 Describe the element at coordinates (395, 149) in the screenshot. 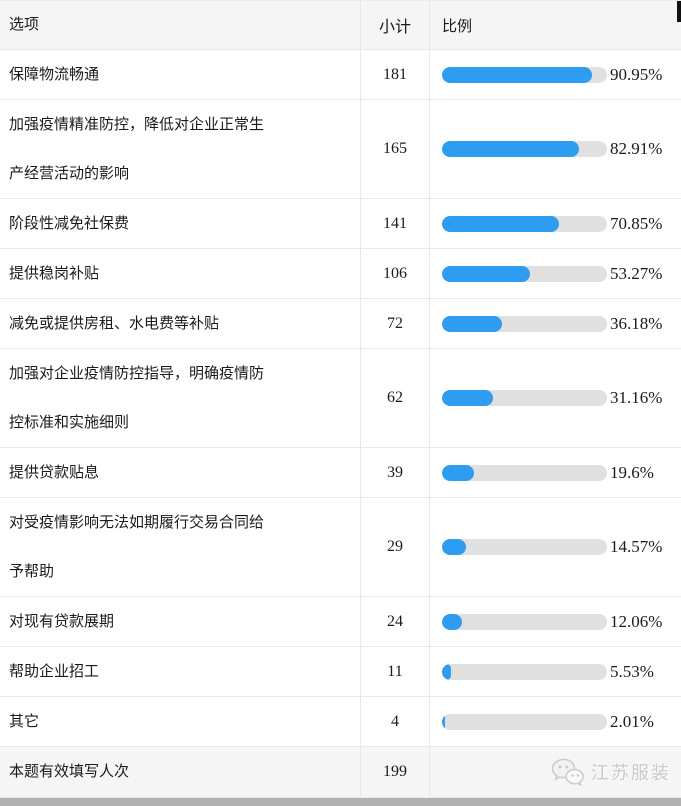

I see `subtotal-value: 165` at that location.